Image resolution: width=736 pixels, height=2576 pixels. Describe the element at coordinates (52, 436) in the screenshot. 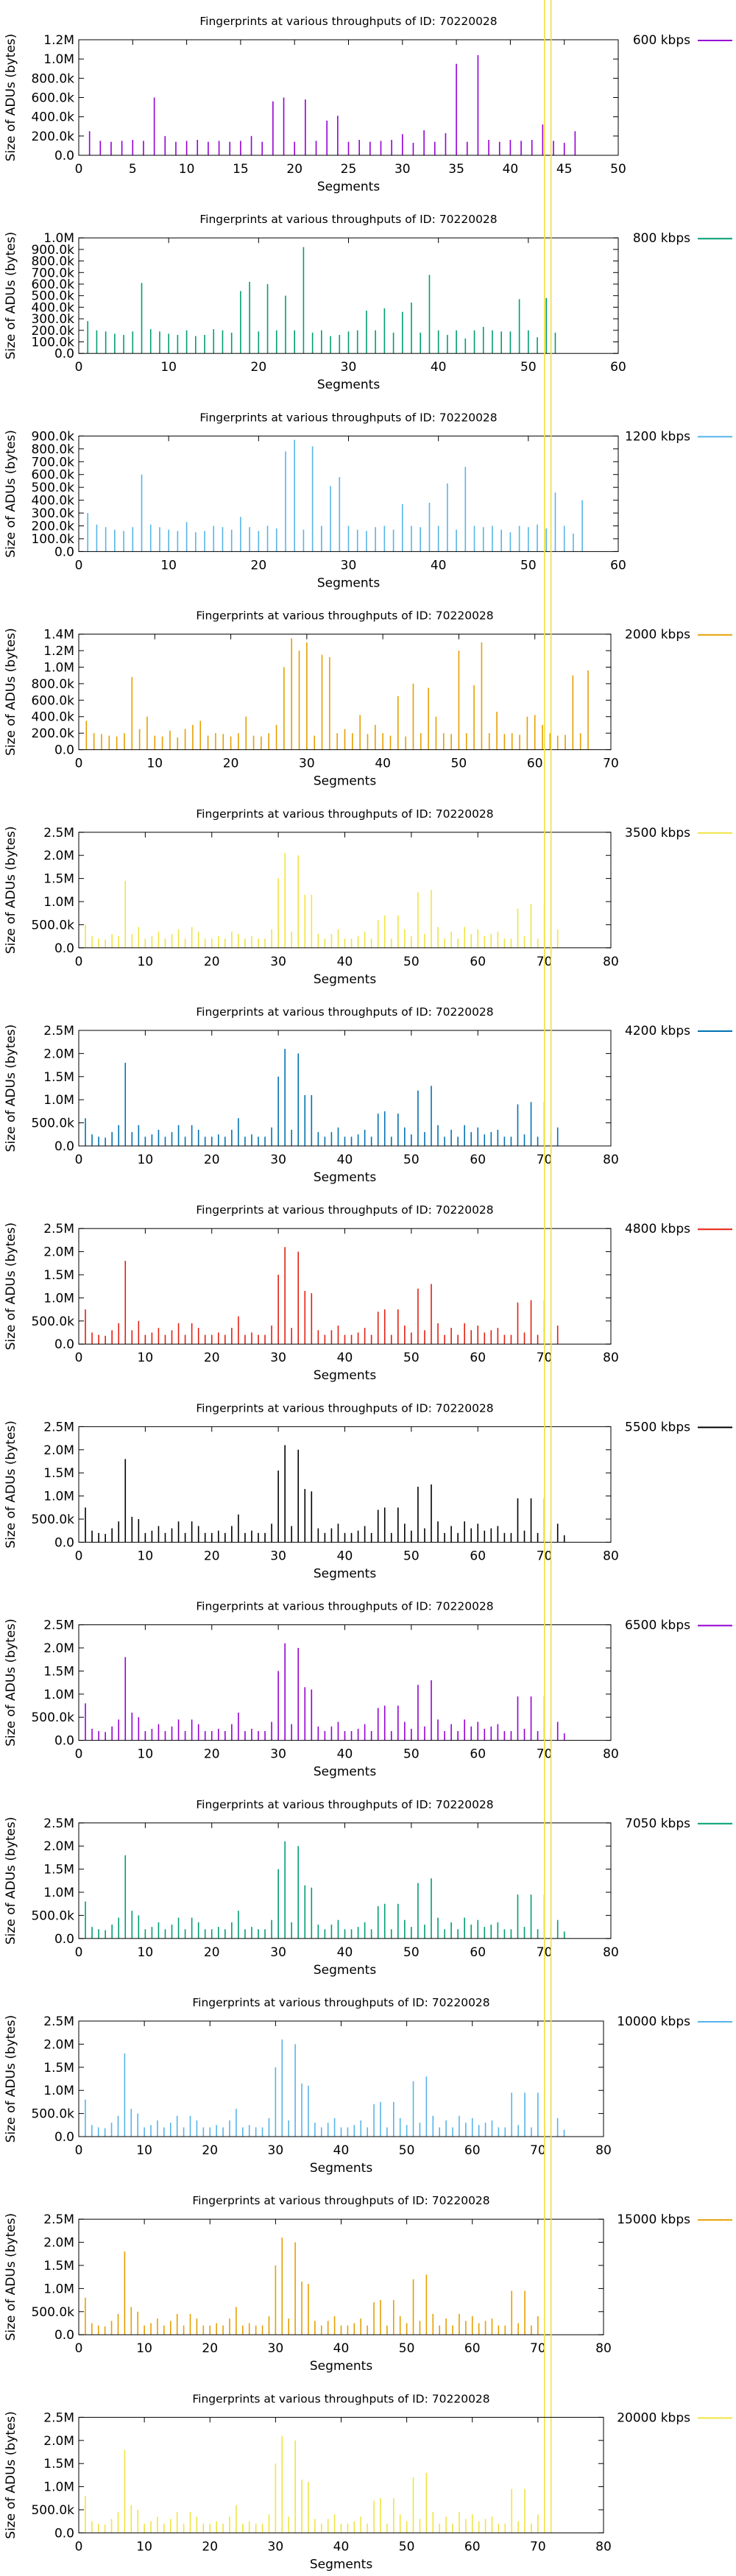

I see `y-tick-label: 900.0k` at that location.